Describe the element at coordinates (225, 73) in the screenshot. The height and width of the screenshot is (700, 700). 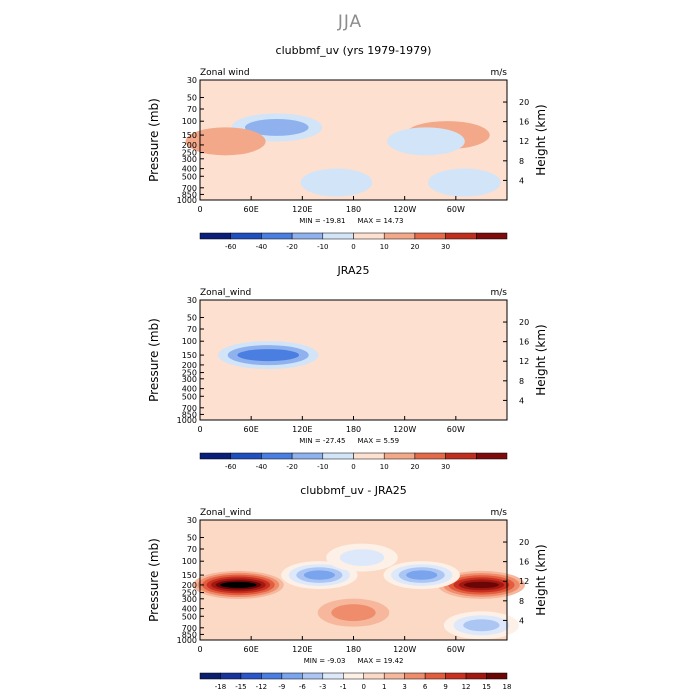
I see `variable-label: Zonal wind` at that location.